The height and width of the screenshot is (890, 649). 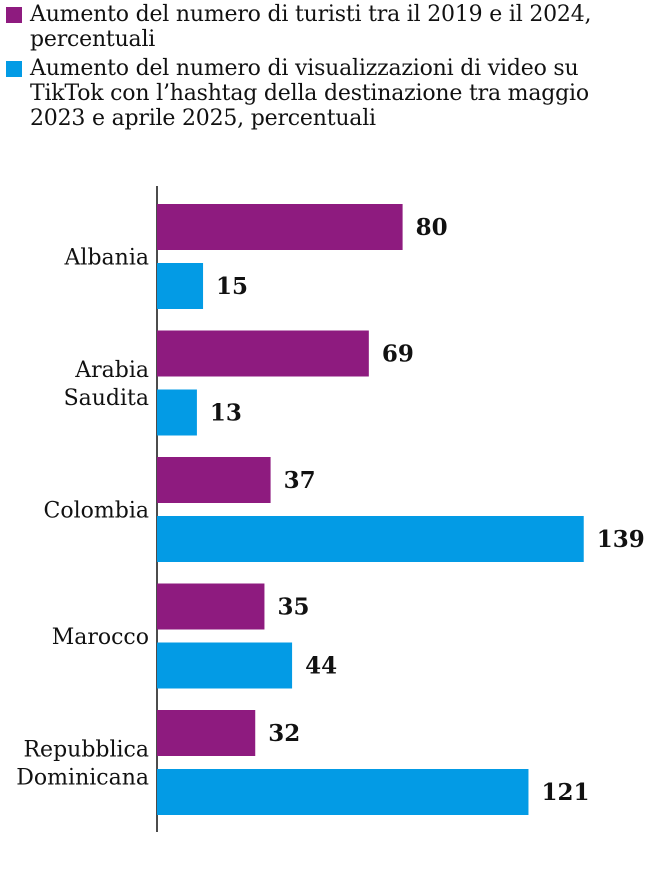 I want to click on data-label: 15, so click(x=232, y=286).